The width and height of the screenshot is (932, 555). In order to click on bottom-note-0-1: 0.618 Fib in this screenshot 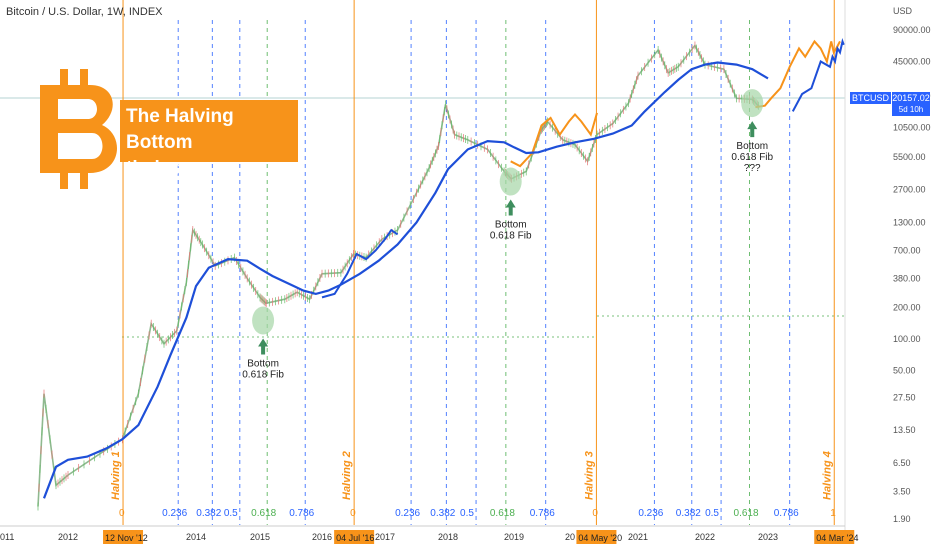, I will do `click(263, 375)`.